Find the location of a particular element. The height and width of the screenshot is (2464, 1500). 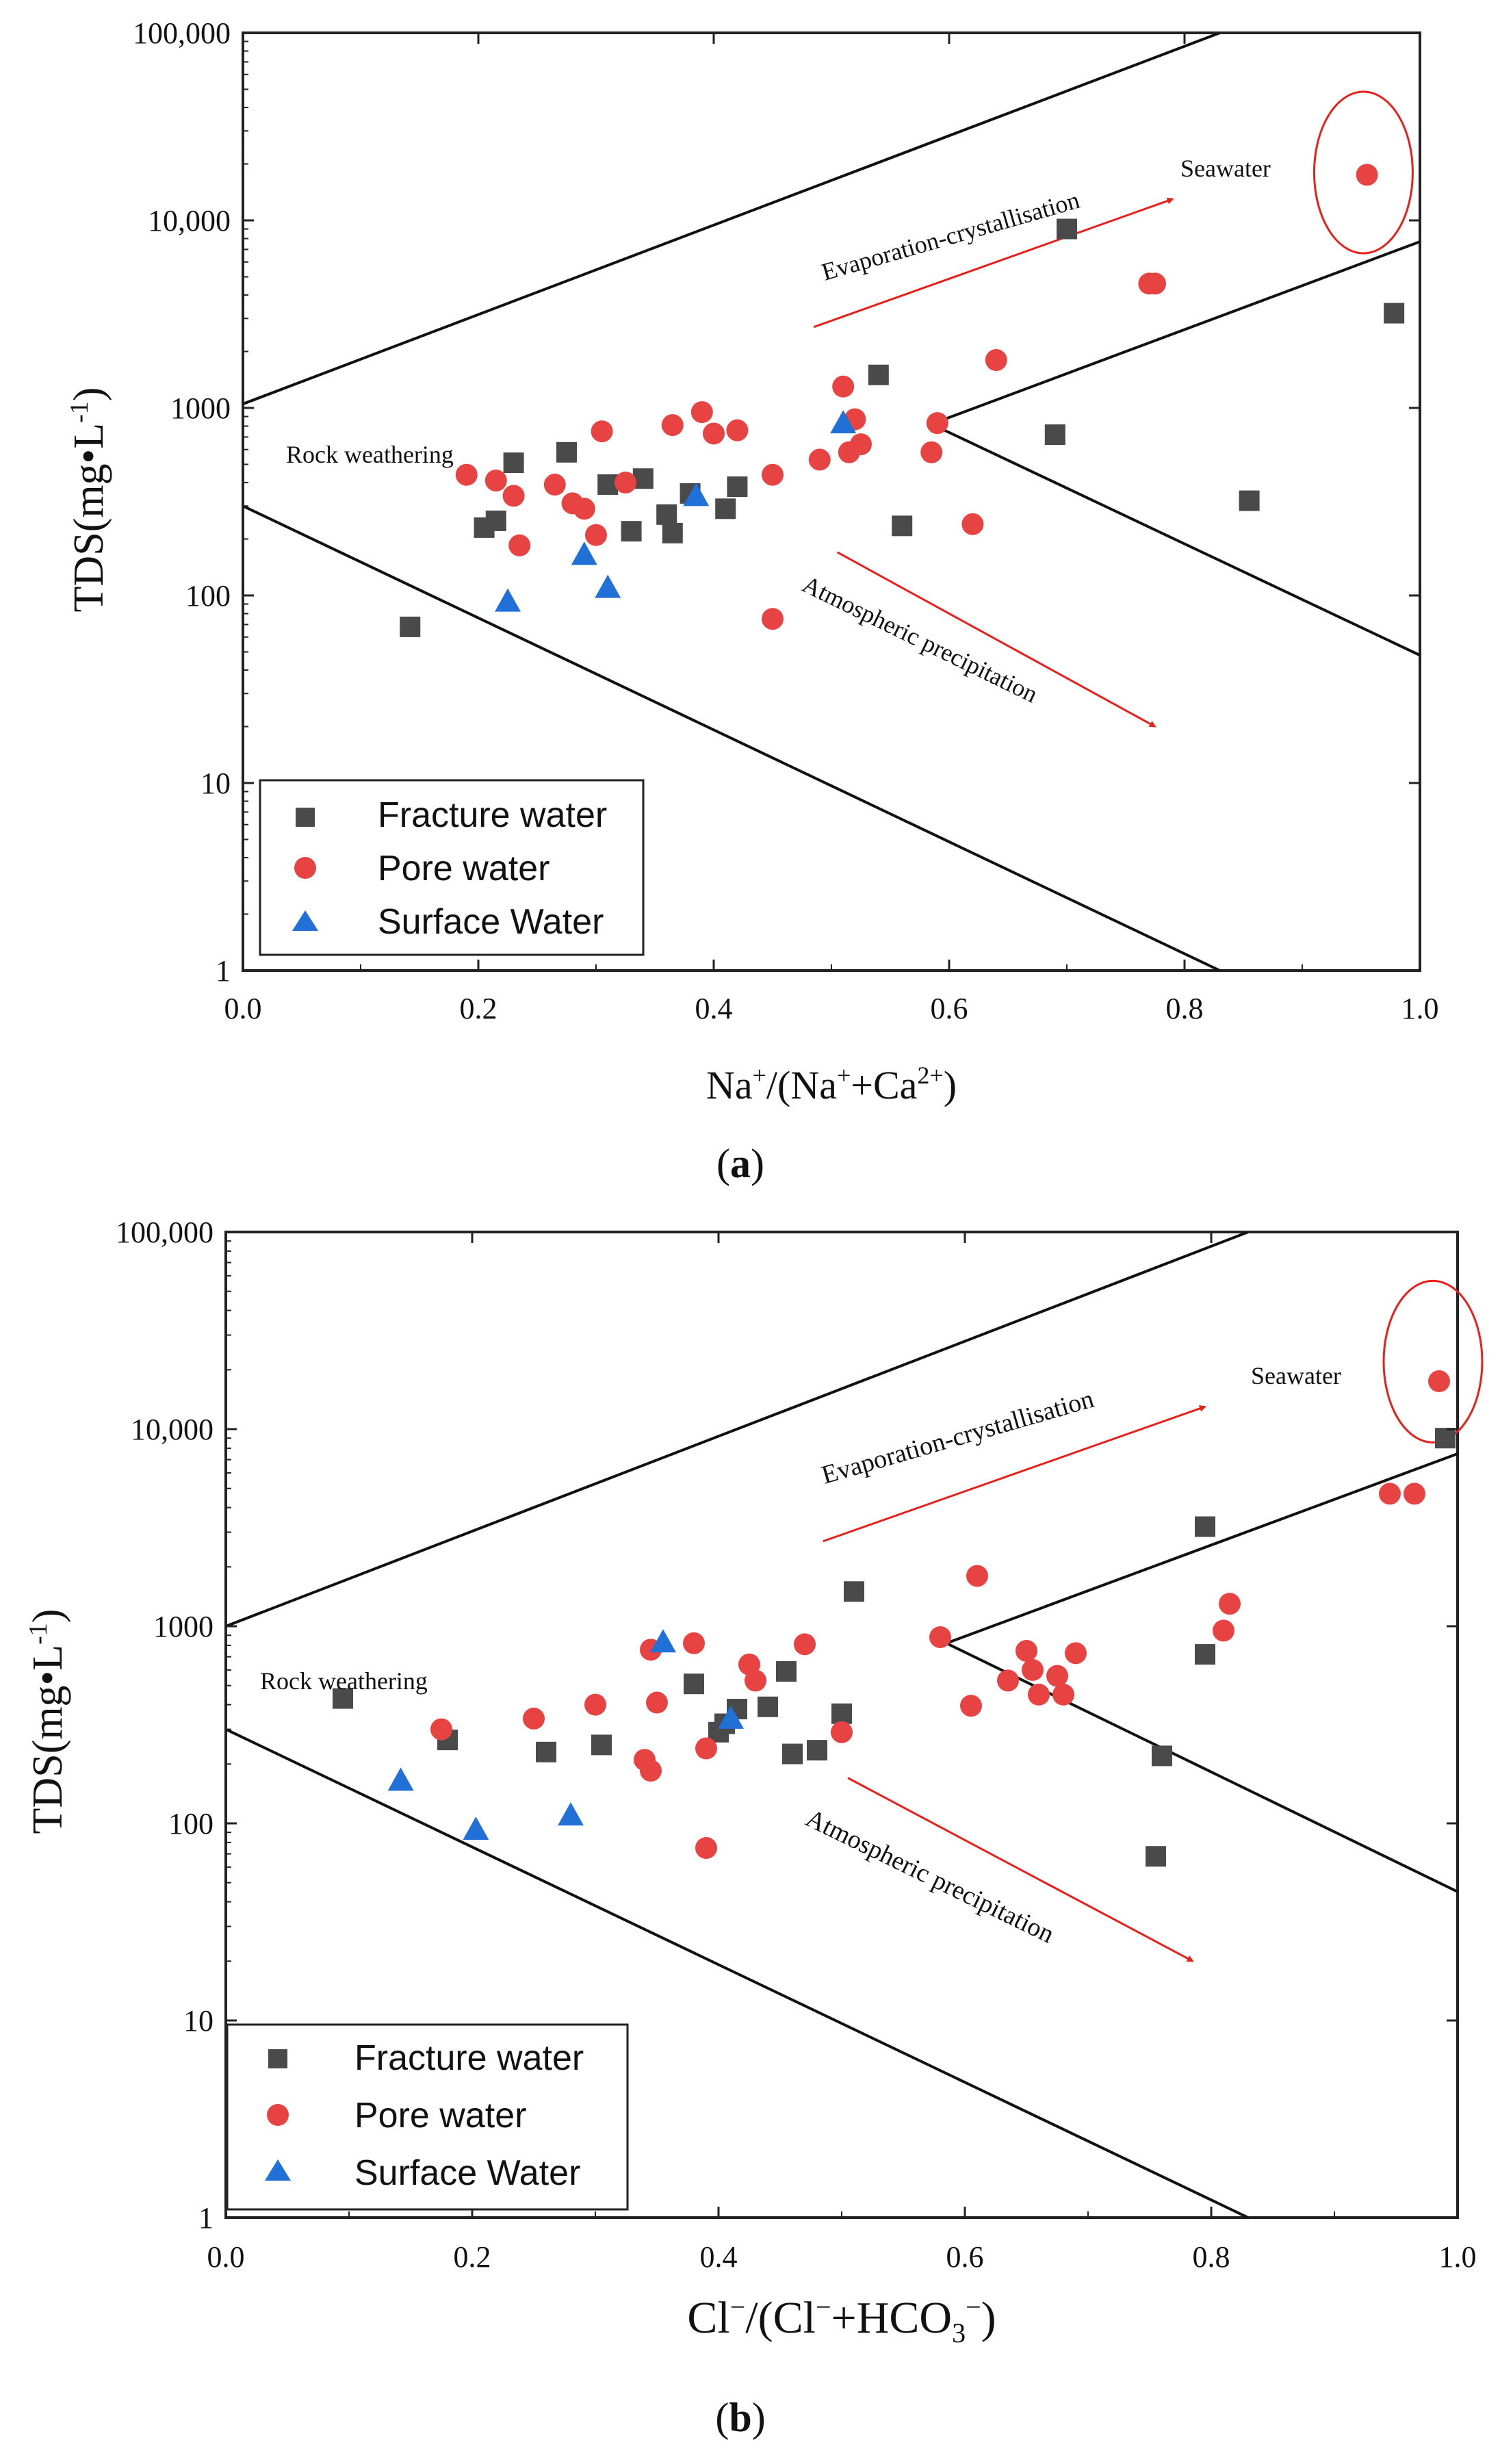

panel-label-b: (b) is located at coordinates (740, 2417).